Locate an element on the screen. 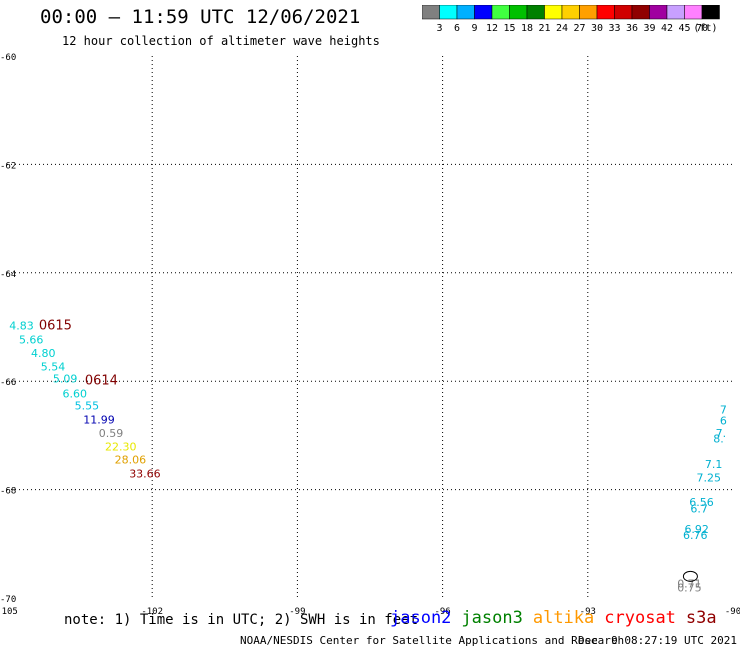 This screenshot has height=650, width=740. color-scale-label: 9 is located at coordinates (474, 28).